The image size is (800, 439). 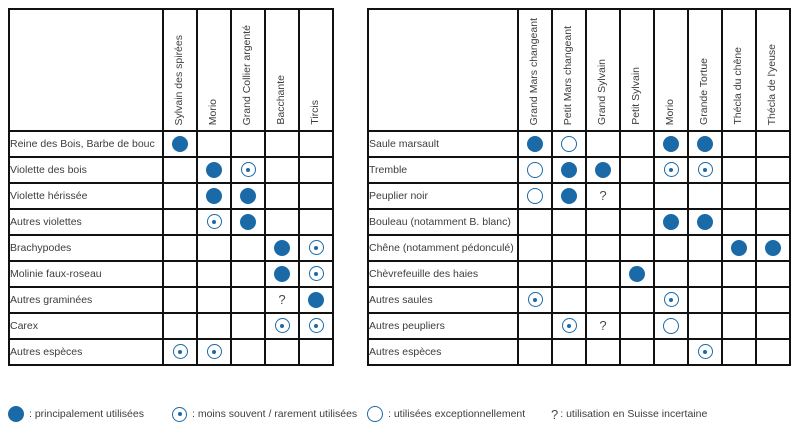 What do you see at coordinates (603, 70) in the screenshot?
I see `column-header: Grand Sylvain` at bounding box center [603, 70].